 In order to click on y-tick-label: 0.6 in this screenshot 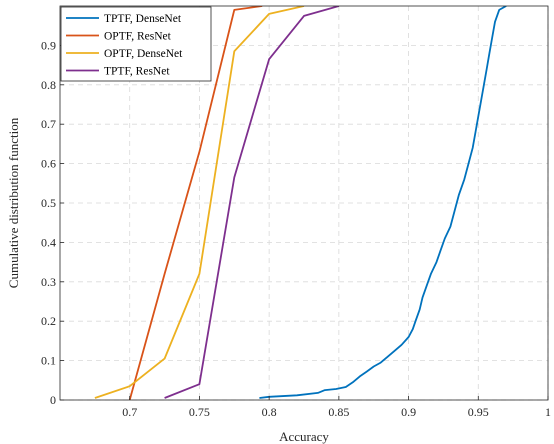, I will do `click(48, 164)`.